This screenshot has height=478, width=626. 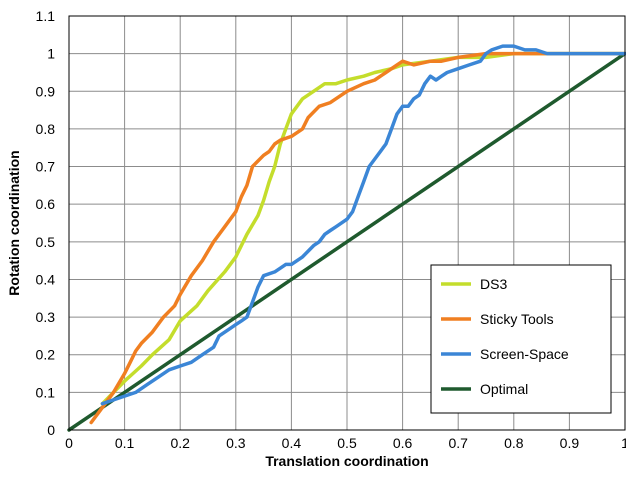 What do you see at coordinates (46, 355) in the screenshot?
I see `y-tick-label: 0.2` at bounding box center [46, 355].